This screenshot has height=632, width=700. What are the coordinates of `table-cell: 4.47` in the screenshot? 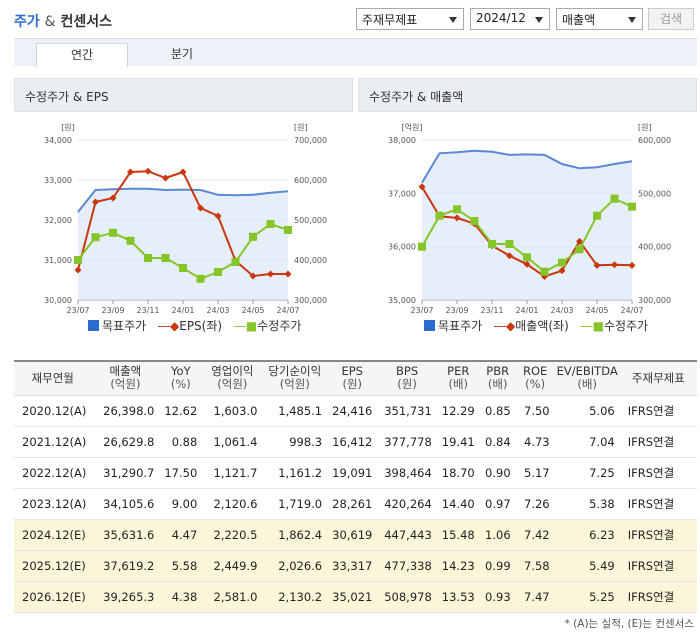 It's located at (181, 535).